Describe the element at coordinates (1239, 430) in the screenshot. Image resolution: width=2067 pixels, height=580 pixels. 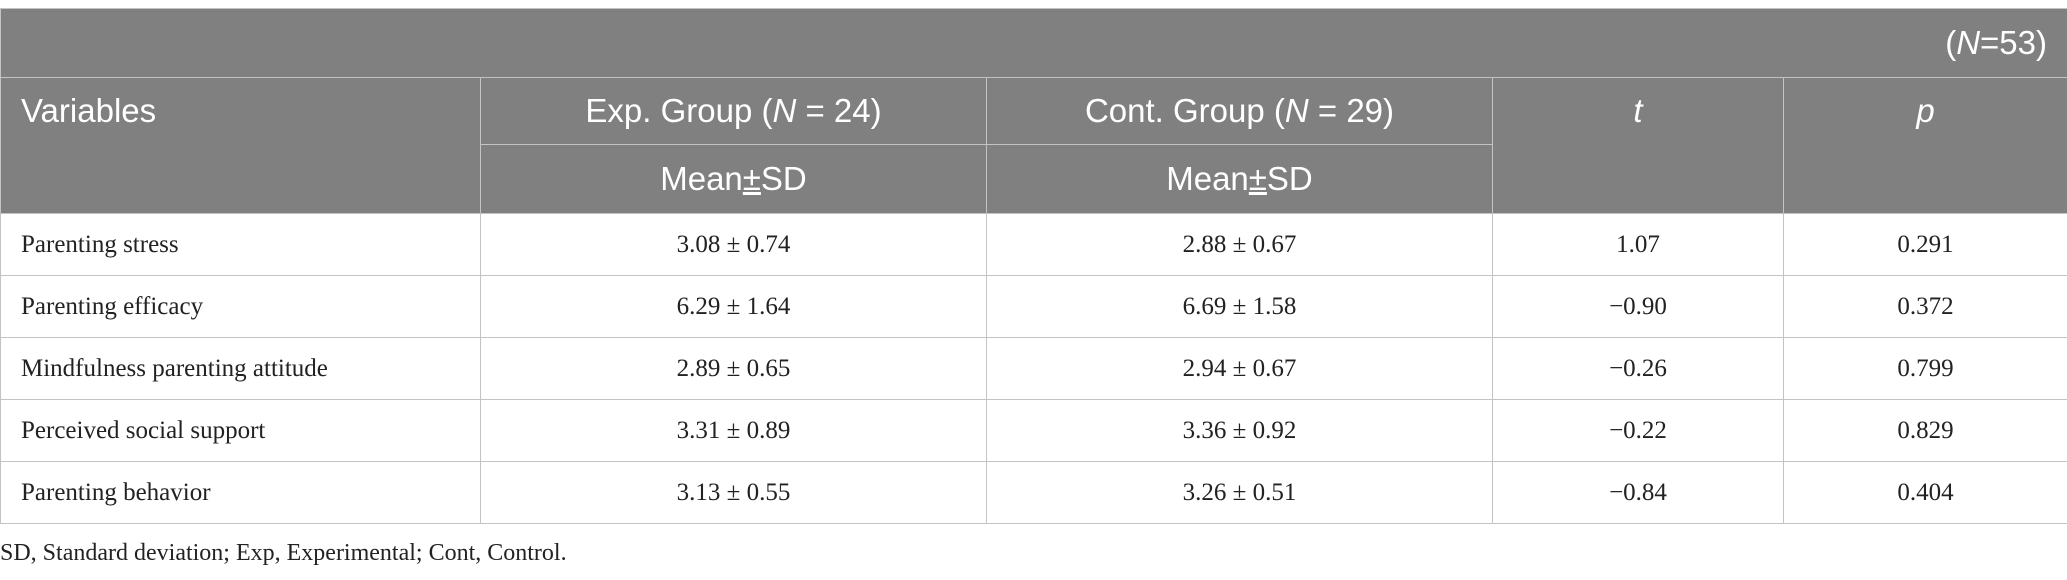
I see `cont-value-cell: 3.36 ± 0.92` at that location.